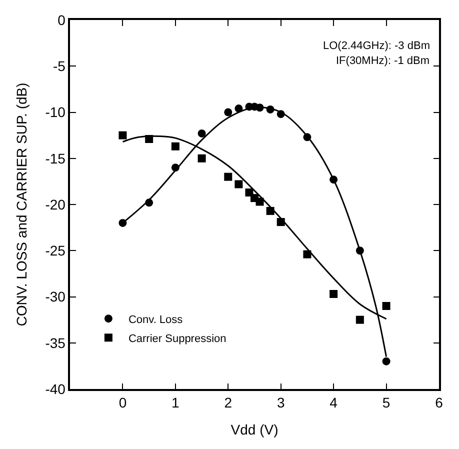  Describe the element at coordinates (280, 402) in the screenshot. I see `x-tick-label: 3` at that location.